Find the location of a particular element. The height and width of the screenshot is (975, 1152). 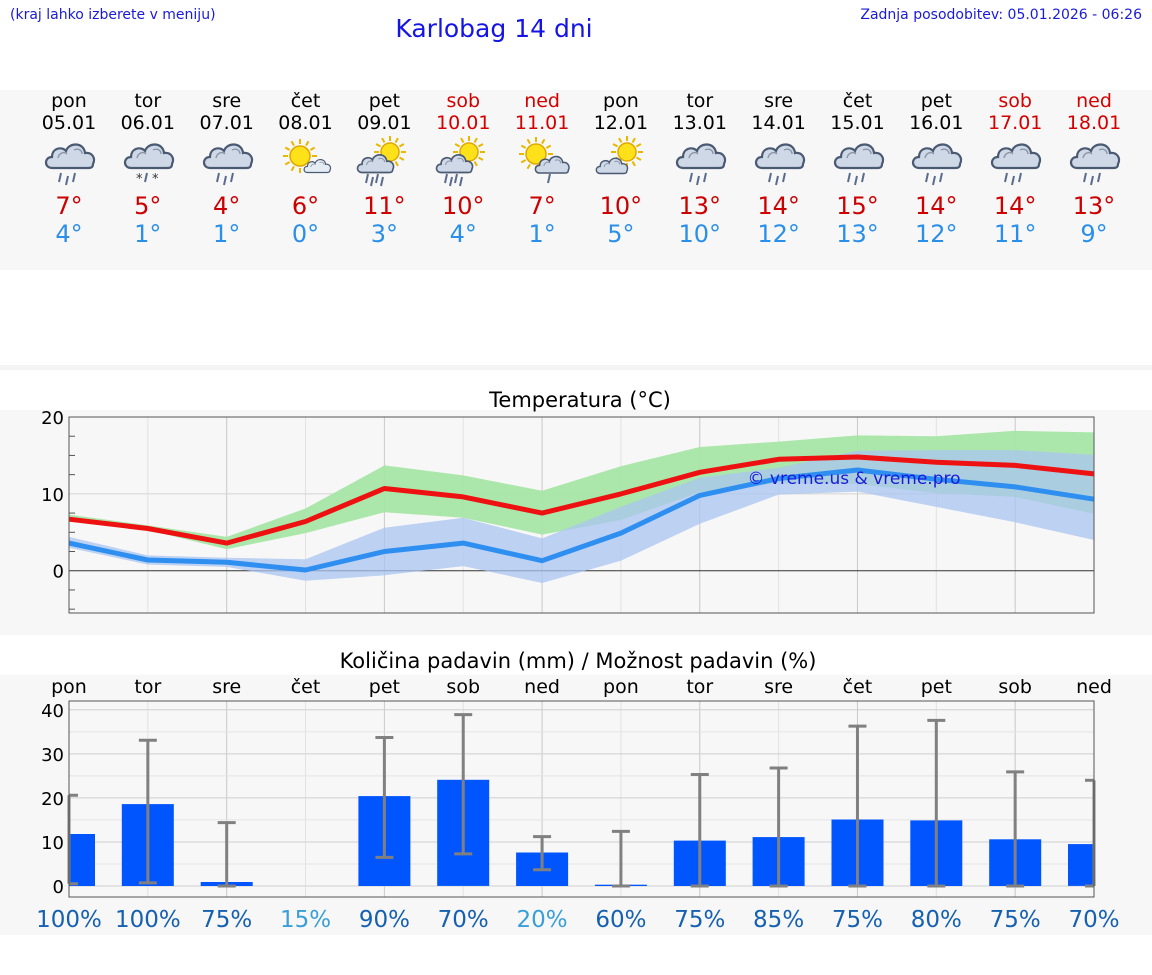

chart-watermark: © vreme.us & vreme.pro is located at coordinates (853, 479).